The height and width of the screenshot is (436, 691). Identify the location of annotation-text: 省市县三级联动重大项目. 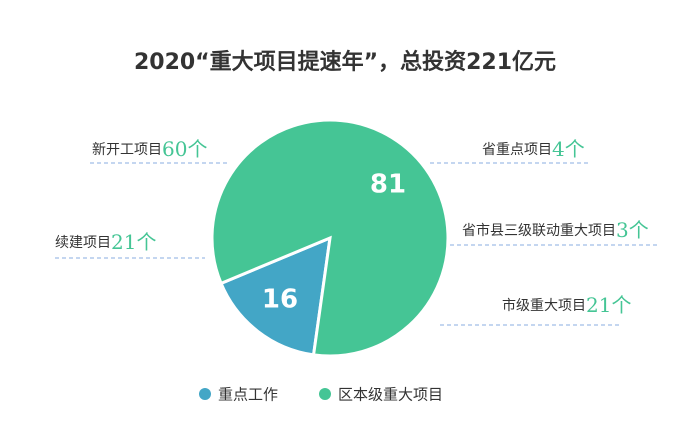
(539, 230).